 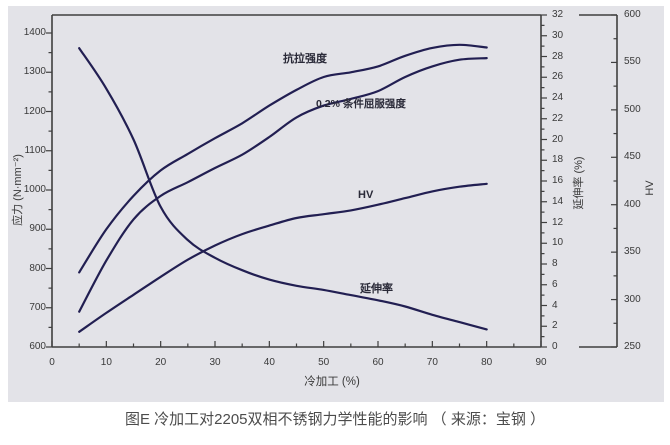 I want to click on tick-label: 12, so click(x=558, y=222).